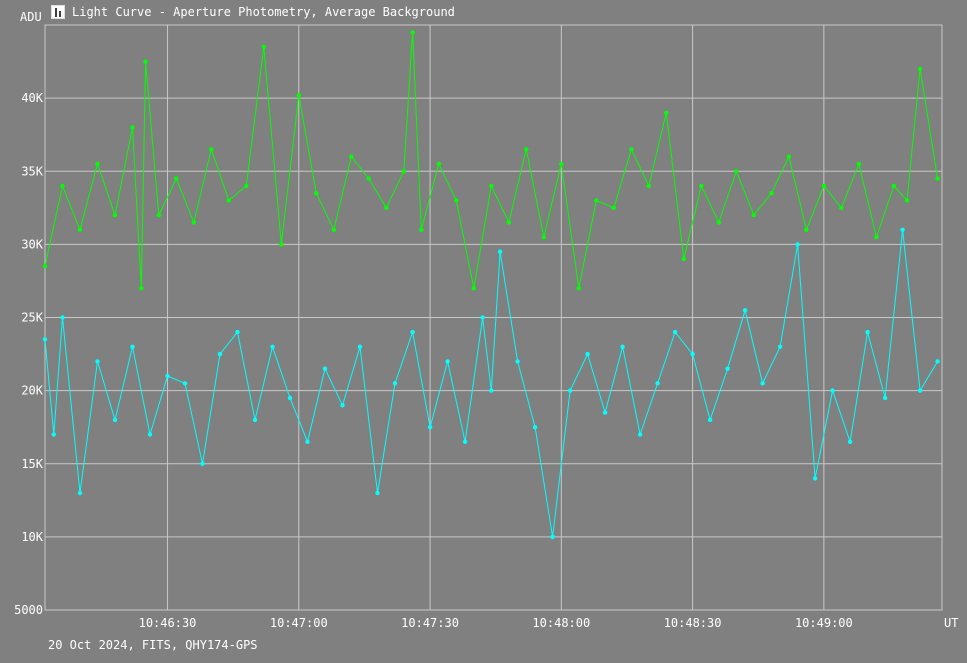  Describe the element at coordinates (824, 623) in the screenshot. I see `x-tick-label: 10:49:00` at that location.